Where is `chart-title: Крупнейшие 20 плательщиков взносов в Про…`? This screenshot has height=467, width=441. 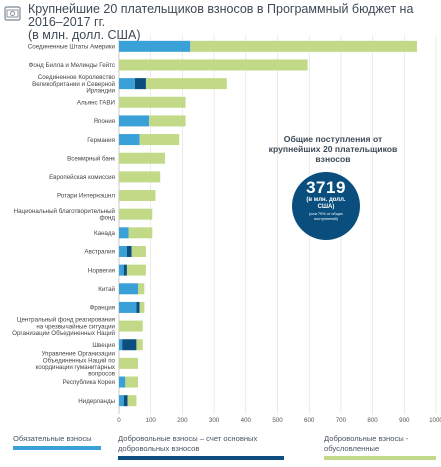
chart-title: Крупнейшие 20 плательщиков взносов в Про… is located at coordinates (233, 22).